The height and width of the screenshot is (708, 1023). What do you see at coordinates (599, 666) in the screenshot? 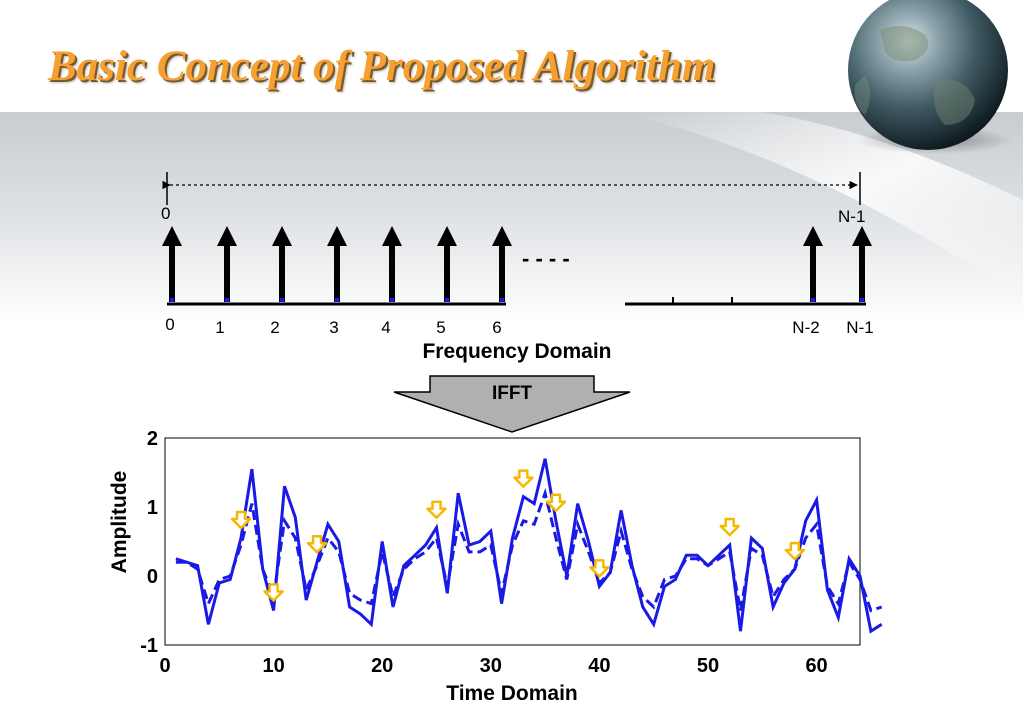
I see `x-tick-label: 40` at bounding box center [599, 666].